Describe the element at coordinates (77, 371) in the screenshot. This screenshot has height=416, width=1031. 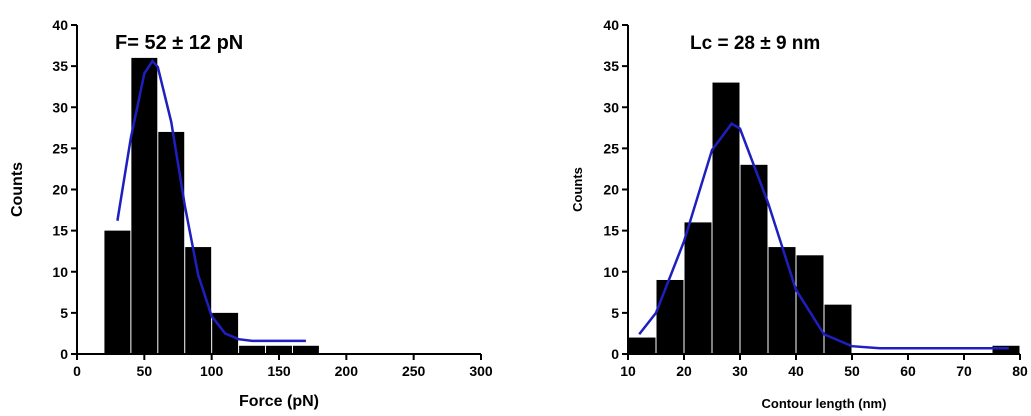
I see `x-tick-label: 0` at that location.